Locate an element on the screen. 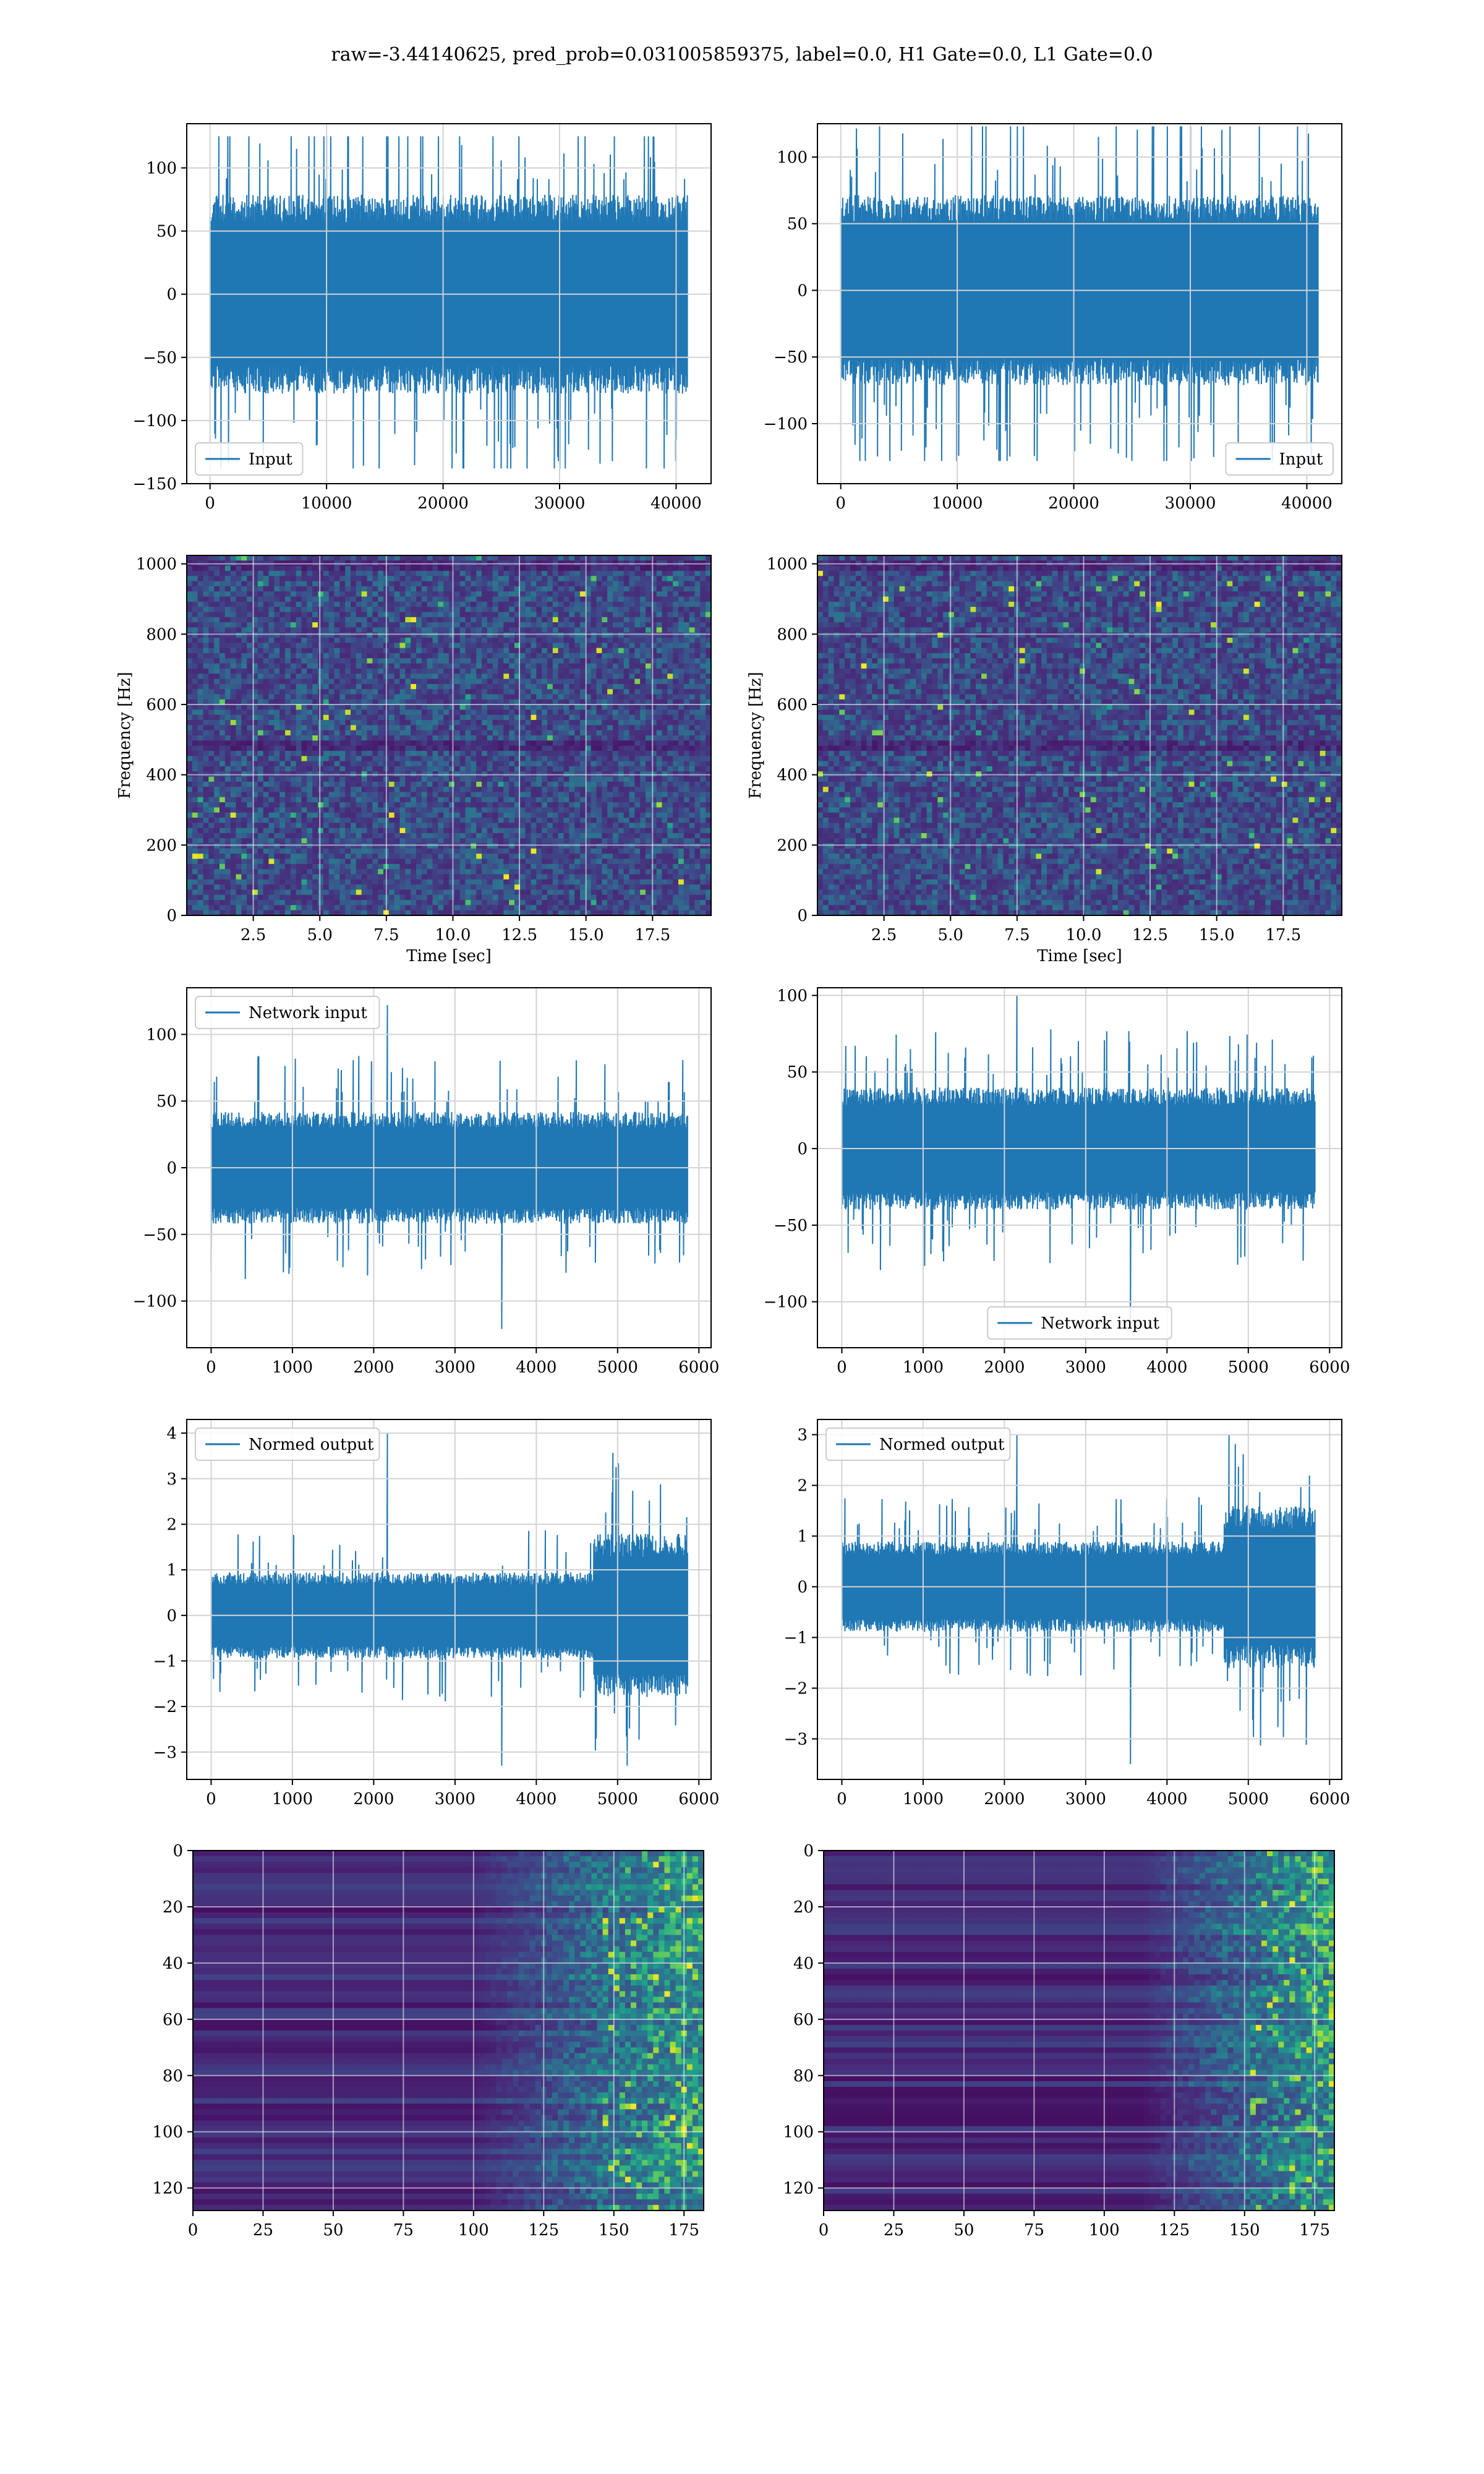 The image size is (1484, 2474). l1-feature-map-ytick-label-3: 60 is located at coordinates (803, 2020).